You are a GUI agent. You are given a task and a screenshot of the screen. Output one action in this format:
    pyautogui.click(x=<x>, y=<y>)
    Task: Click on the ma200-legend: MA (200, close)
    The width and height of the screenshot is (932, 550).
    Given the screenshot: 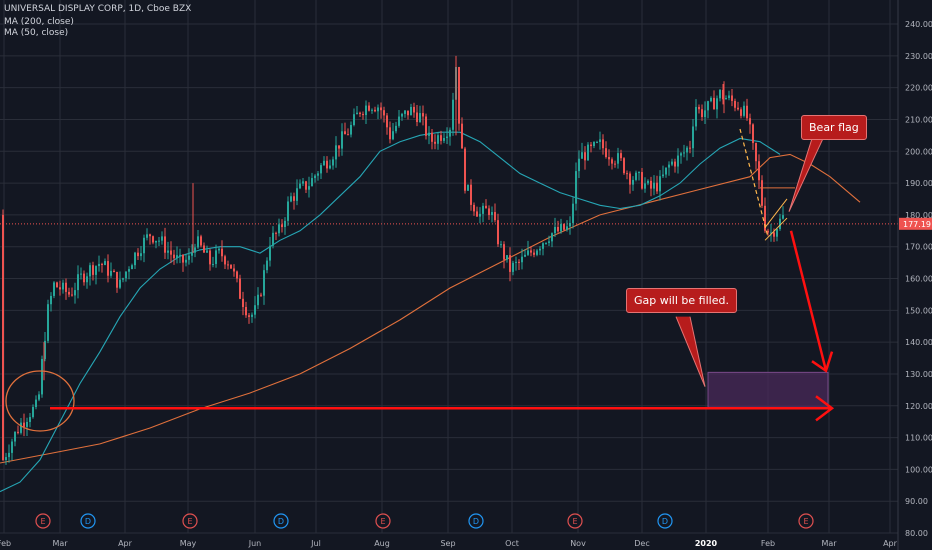 What is the action you would take?
    pyautogui.click(x=39, y=22)
    